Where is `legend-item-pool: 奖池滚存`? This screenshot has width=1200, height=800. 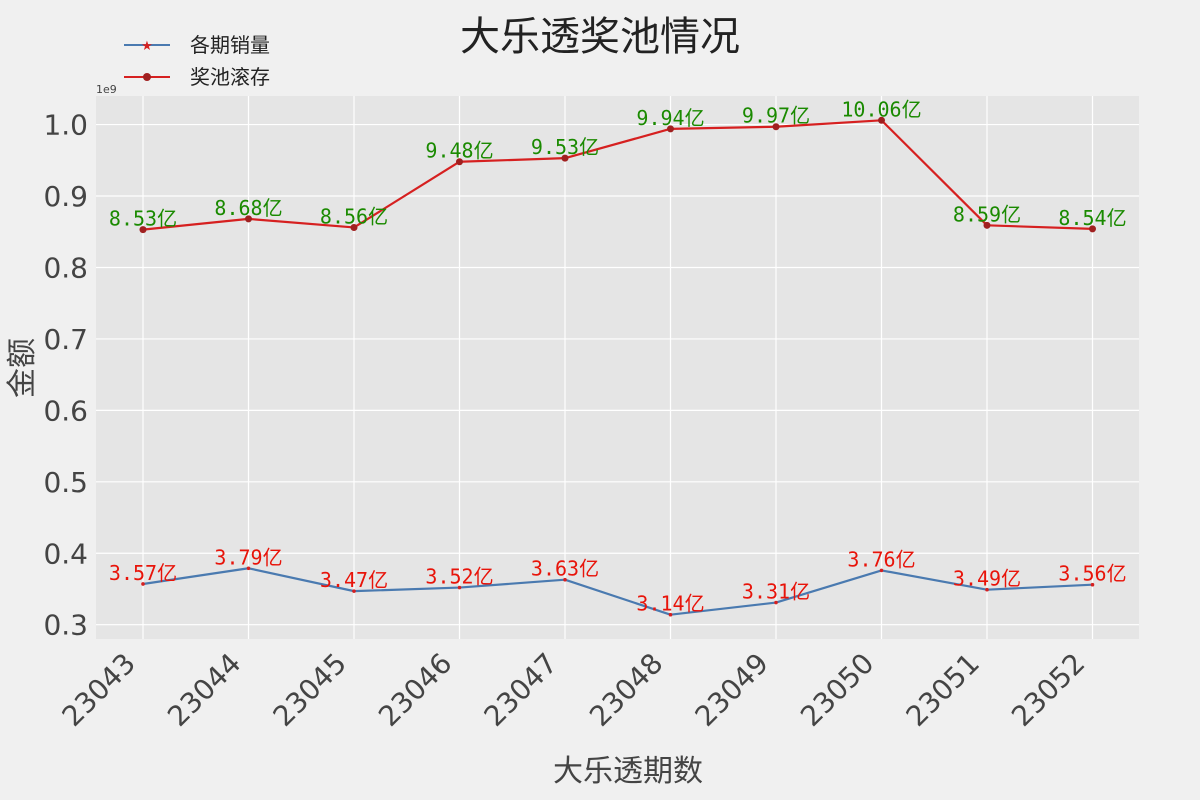 legend-item-pool: 奖池滚存 is located at coordinates (197, 77).